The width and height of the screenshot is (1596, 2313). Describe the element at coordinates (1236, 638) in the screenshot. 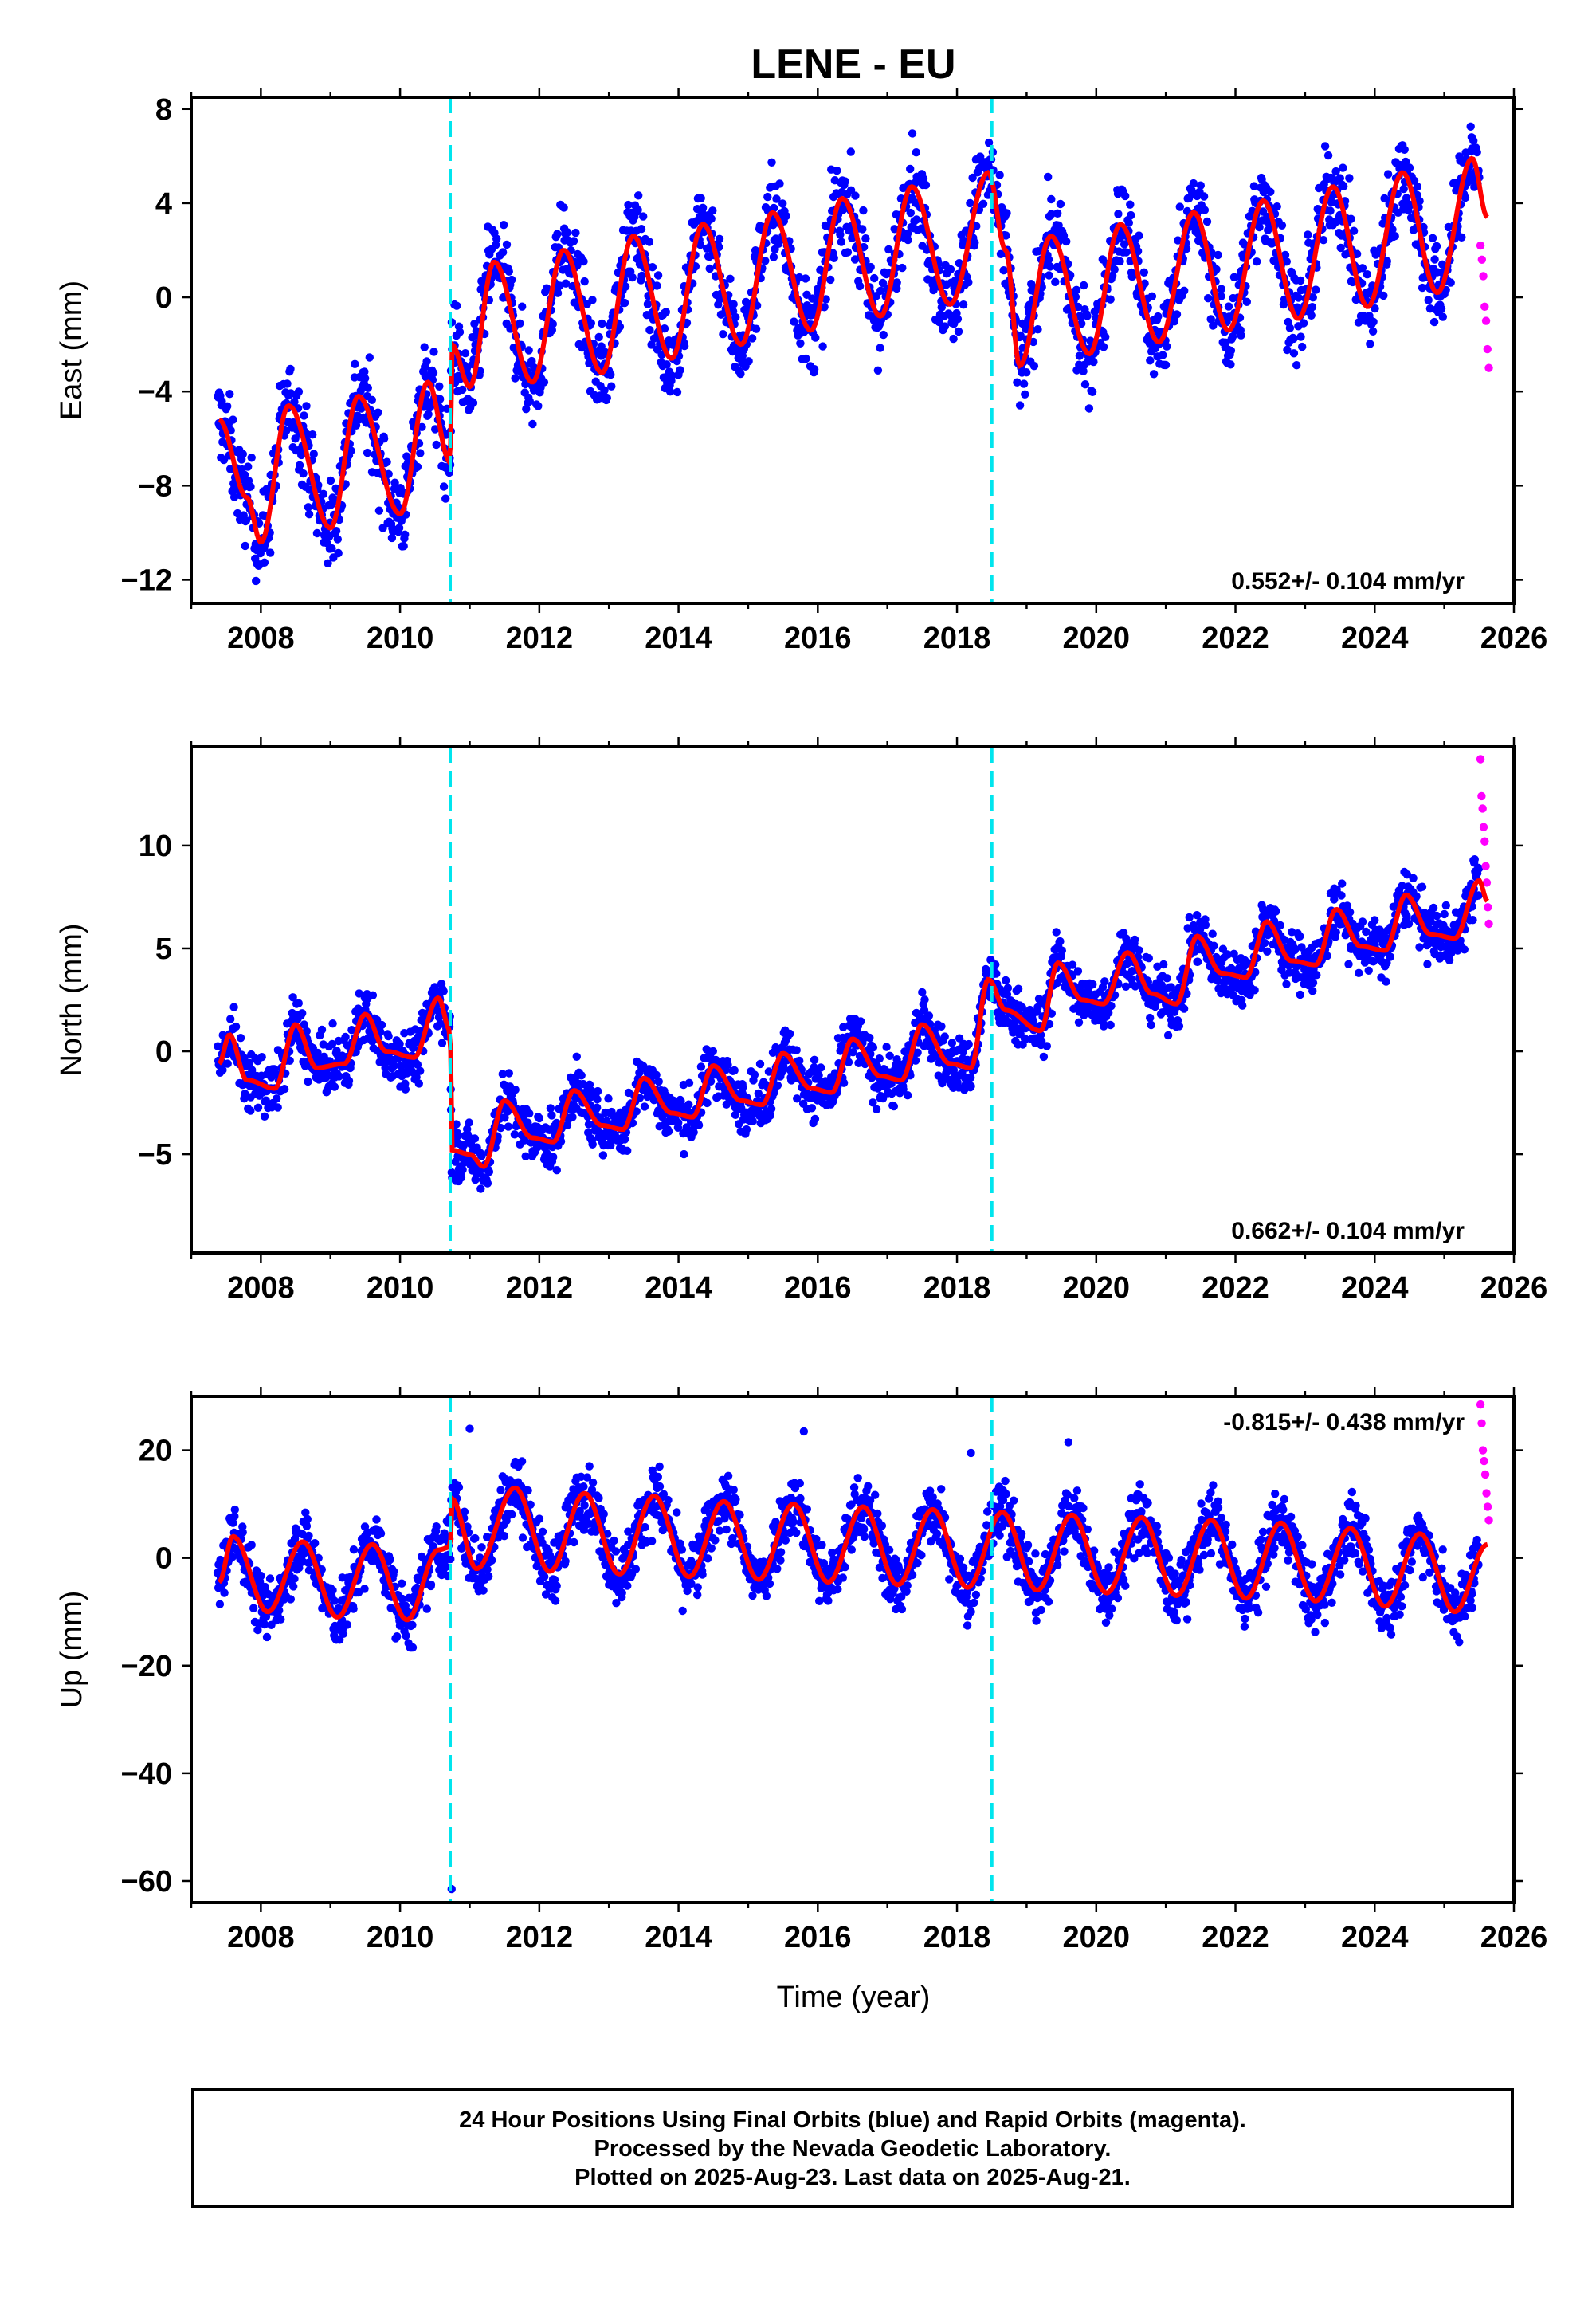

I see `x-tick-label: 2022` at that location.